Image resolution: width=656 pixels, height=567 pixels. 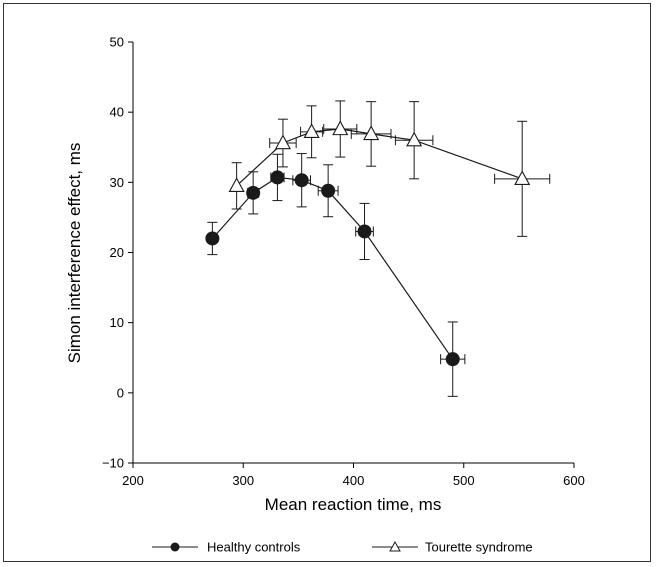 What do you see at coordinates (120, 392) in the screenshot?
I see `y-tick-label: 0` at bounding box center [120, 392].